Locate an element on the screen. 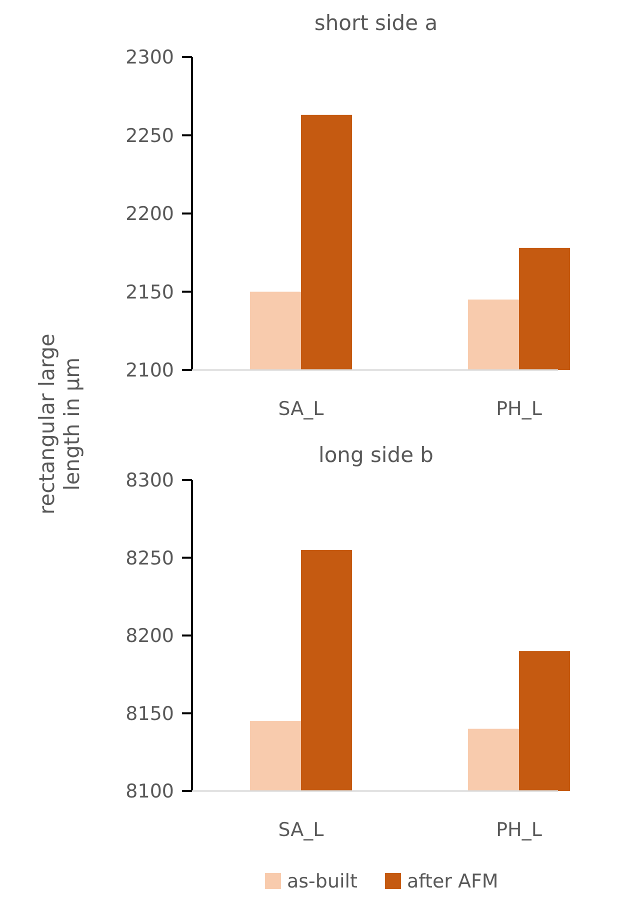  legend-label: after AFM is located at coordinates (452, 881).